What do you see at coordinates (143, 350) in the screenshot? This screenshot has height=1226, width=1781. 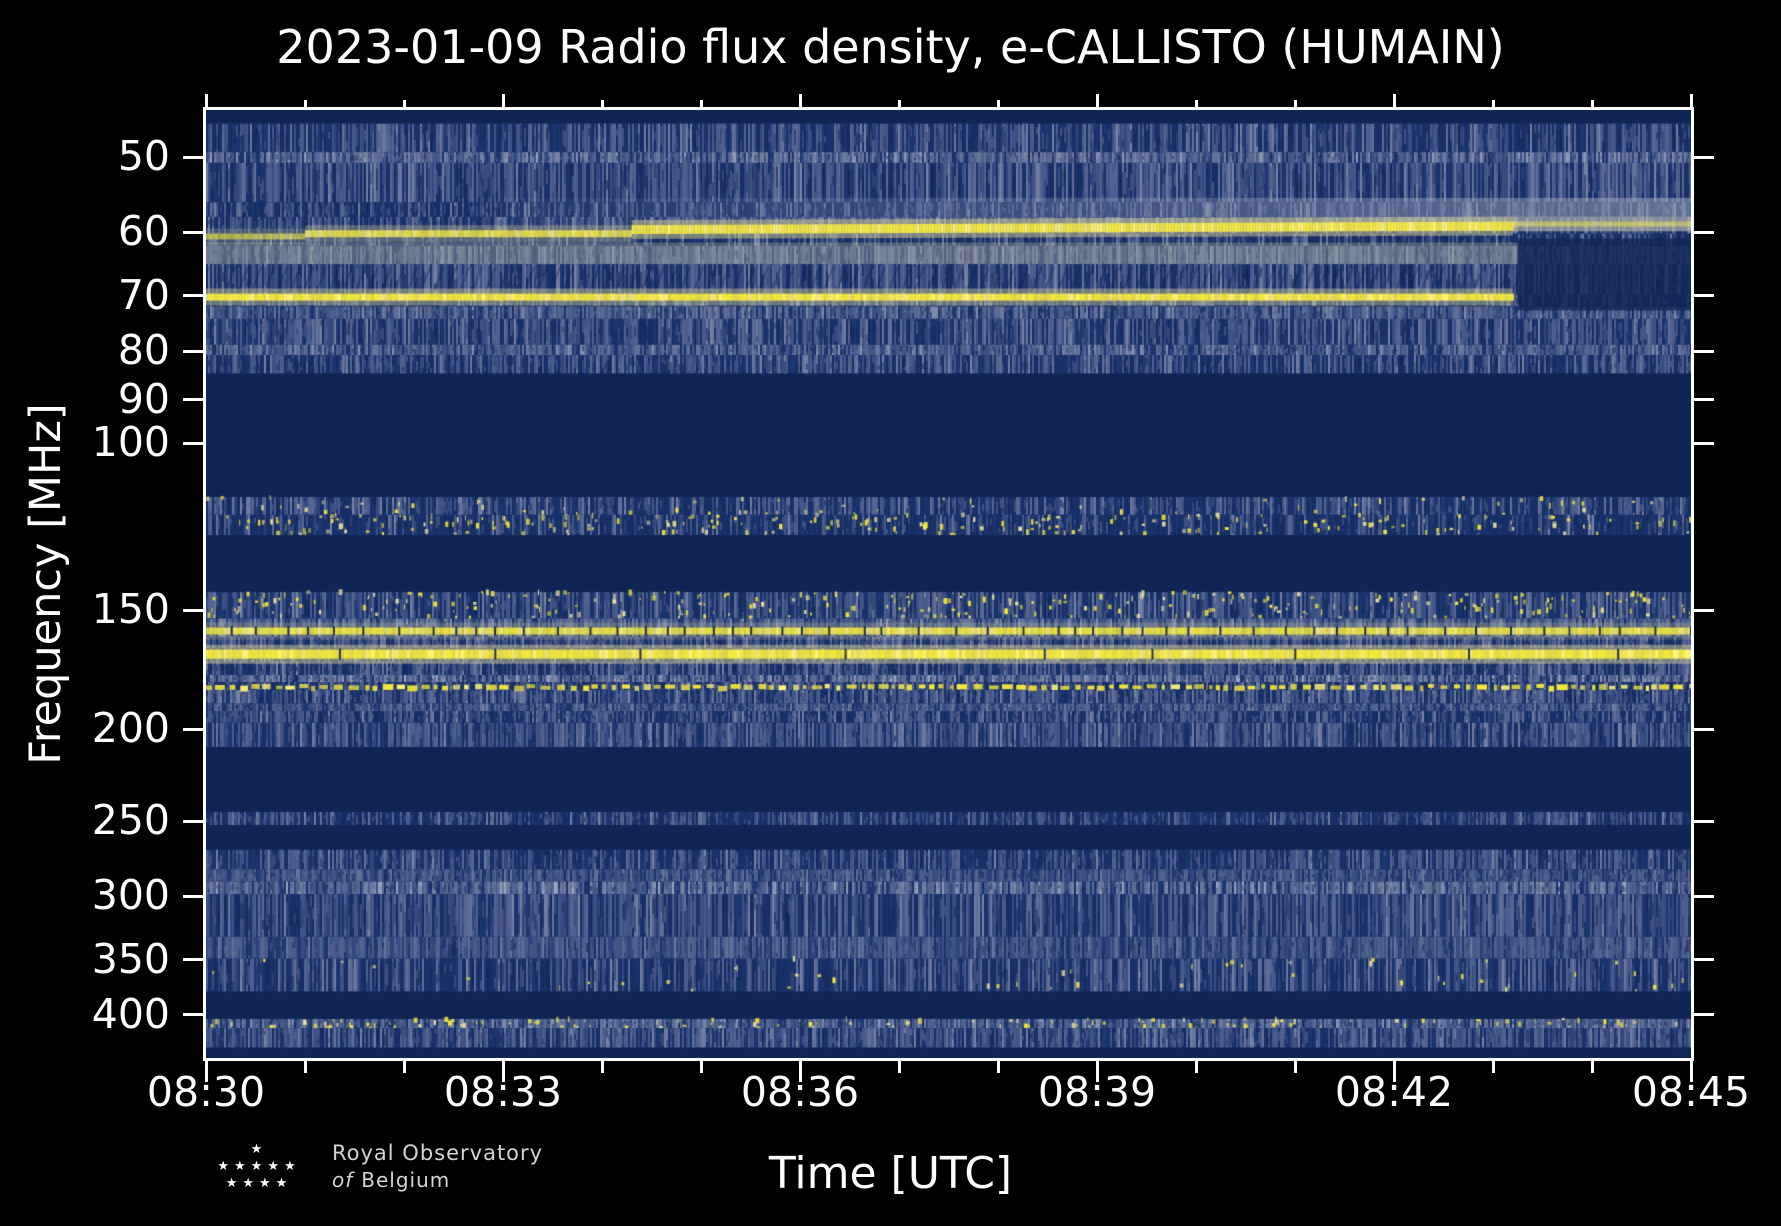 I see `y-tick-label: 80` at bounding box center [143, 350].